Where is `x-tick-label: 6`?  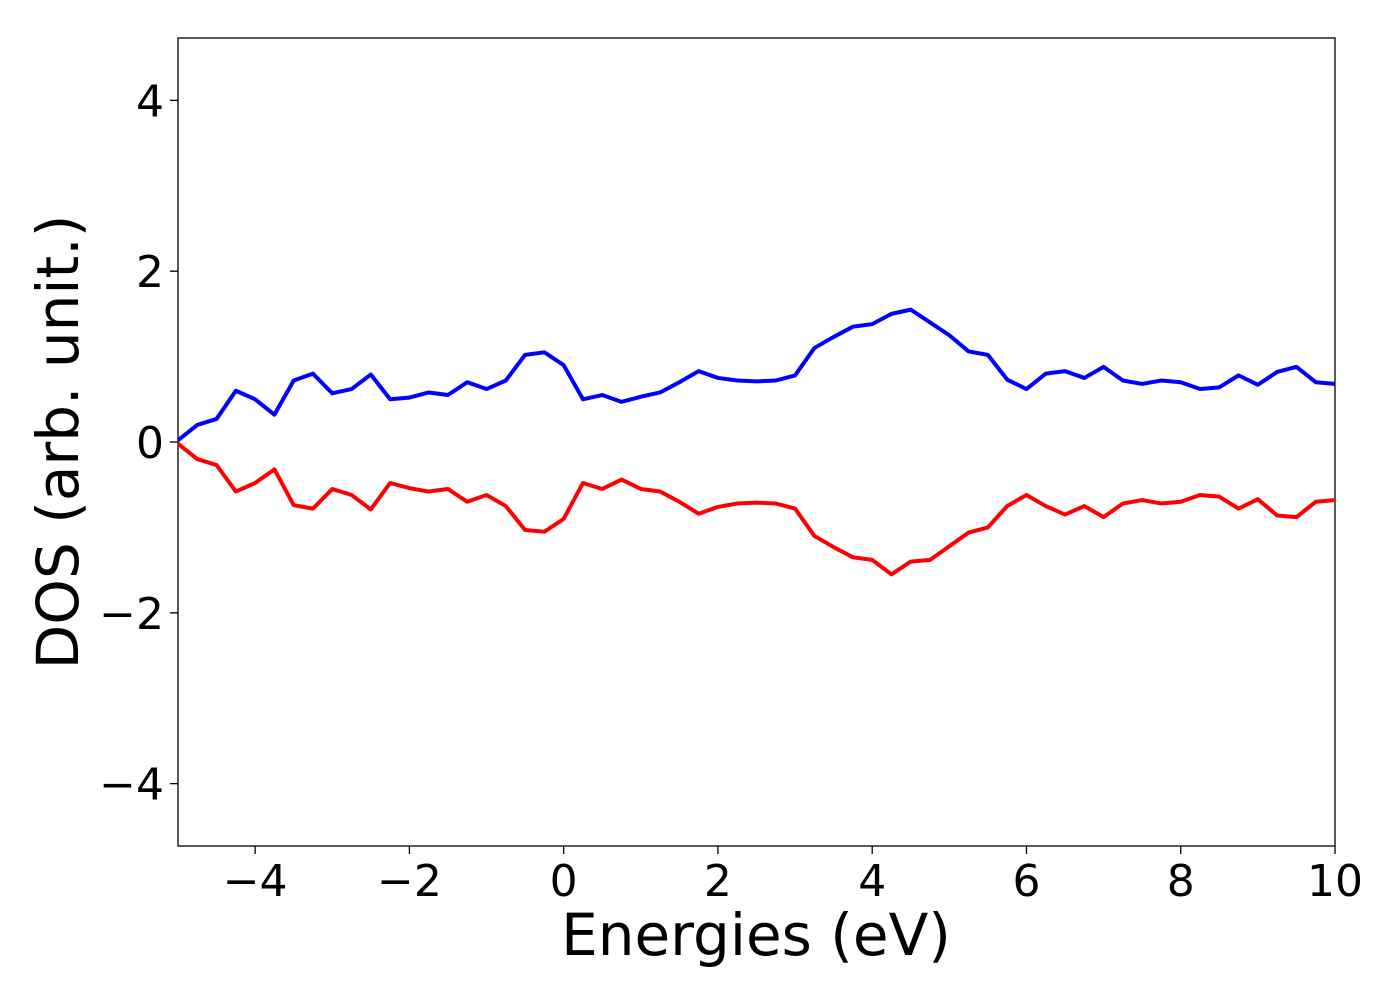 x-tick-label: 6 is located at coordinates (1026, 881).